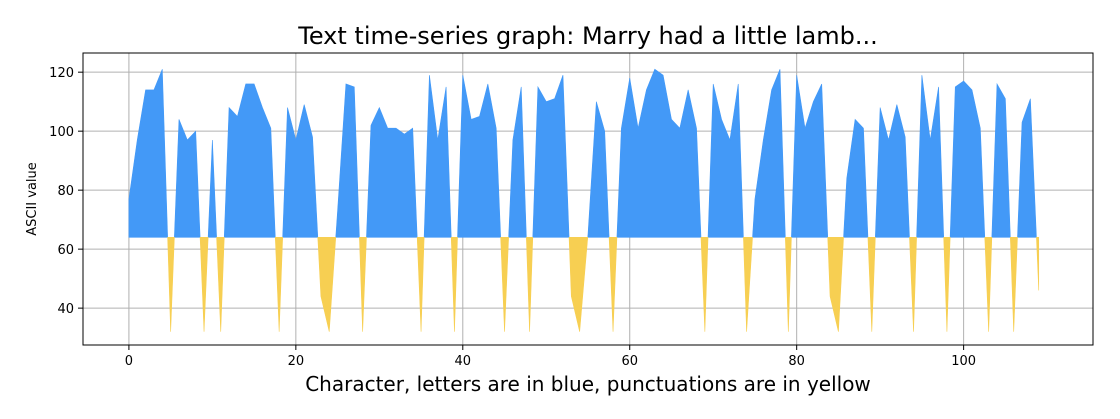 The height and width of the screenshot is (419, 1120). What do you see at coordinates (129, 361) in the screenshot?
I see `x-tick-label: 0` at bounding box center [129, 361].